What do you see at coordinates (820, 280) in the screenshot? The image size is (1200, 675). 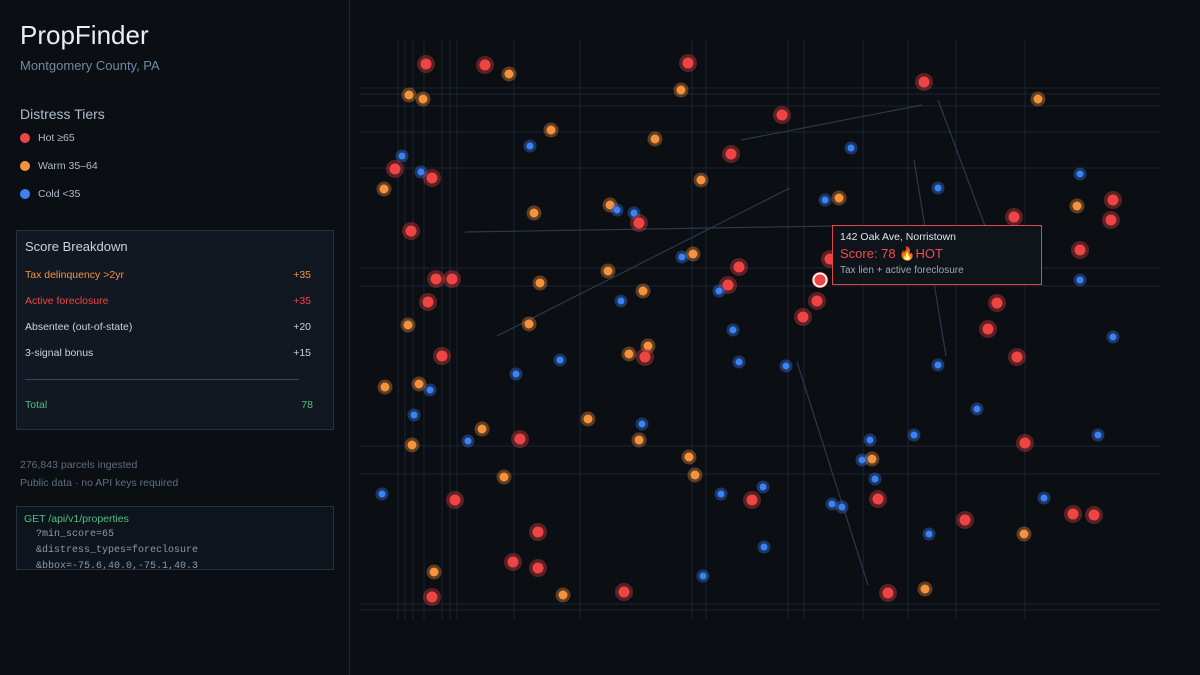 I see `selected-parcel-marker` at bounding box center [820, 280].